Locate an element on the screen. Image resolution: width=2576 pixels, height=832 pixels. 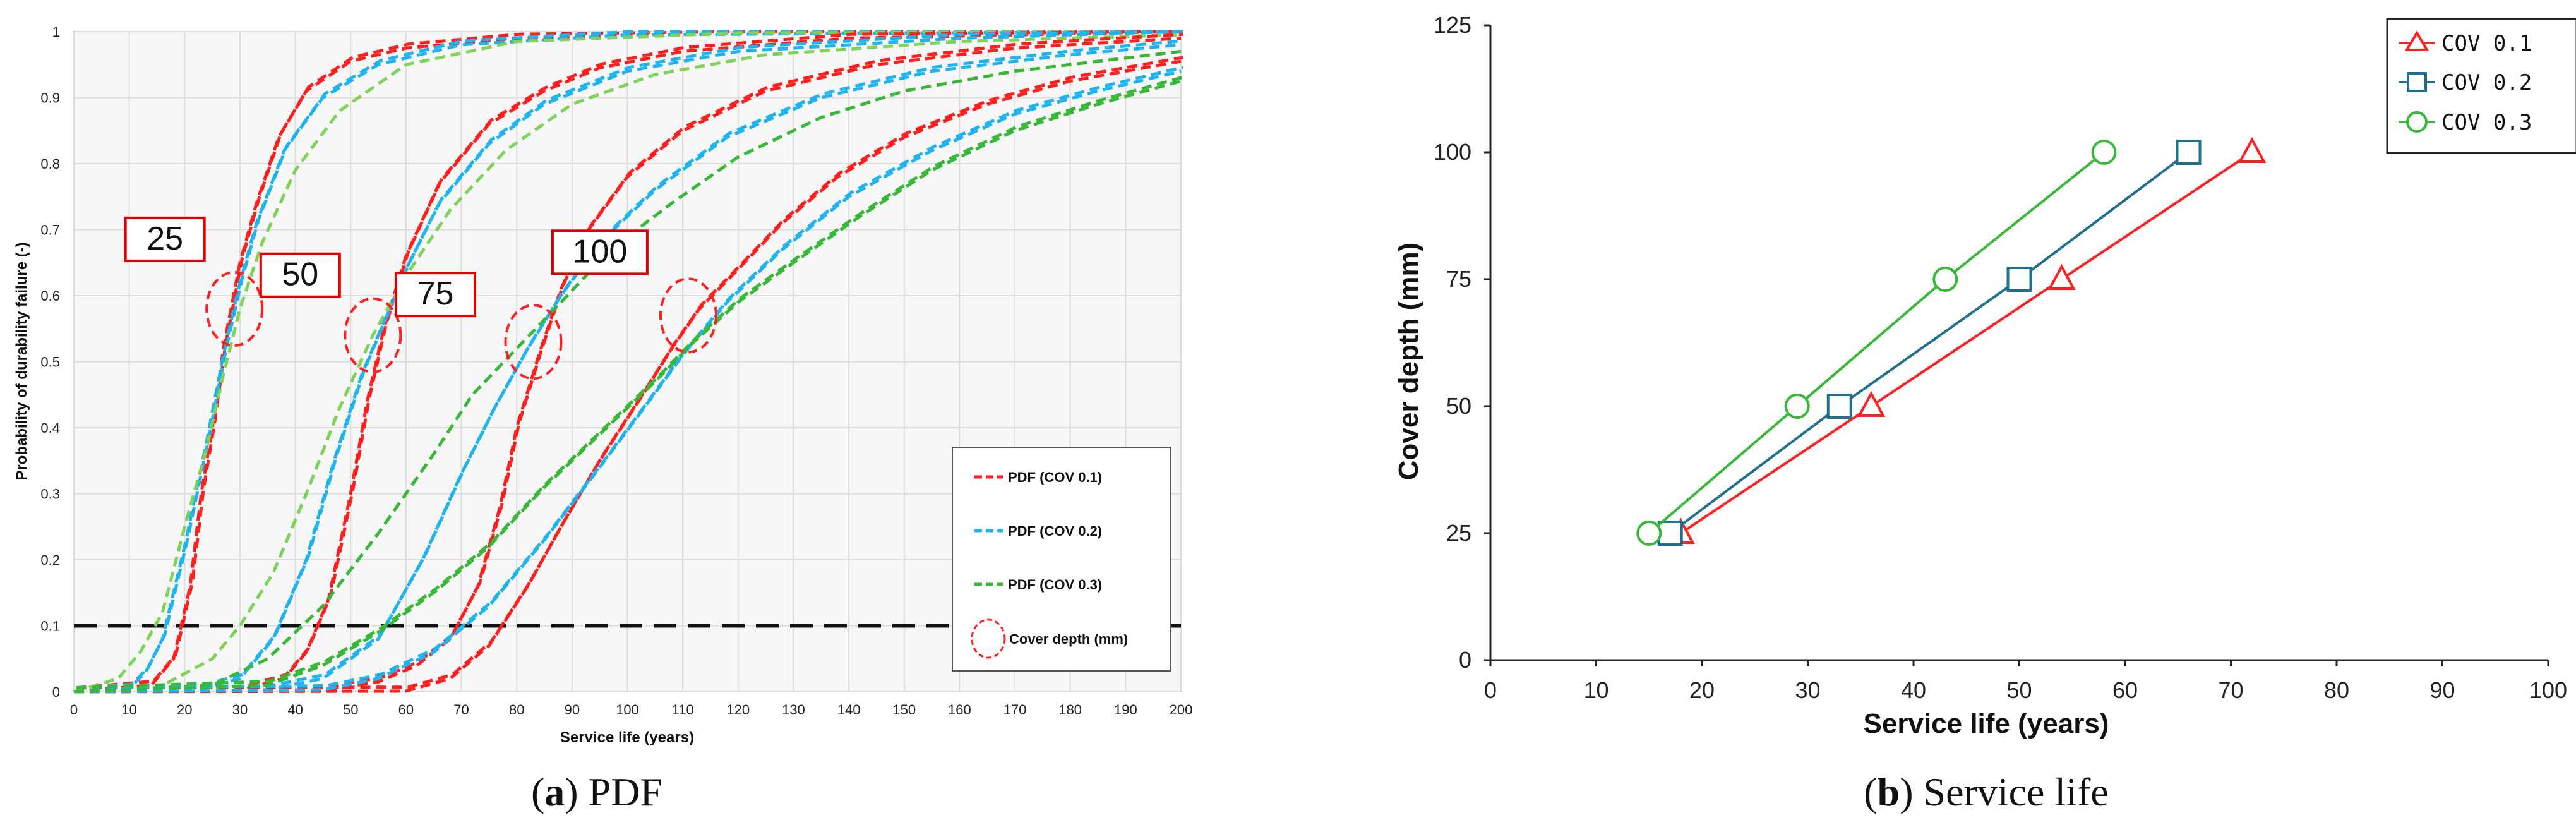
y-axis-title-a: Probability of durability failure (-) is located at coordinates (21, 361).